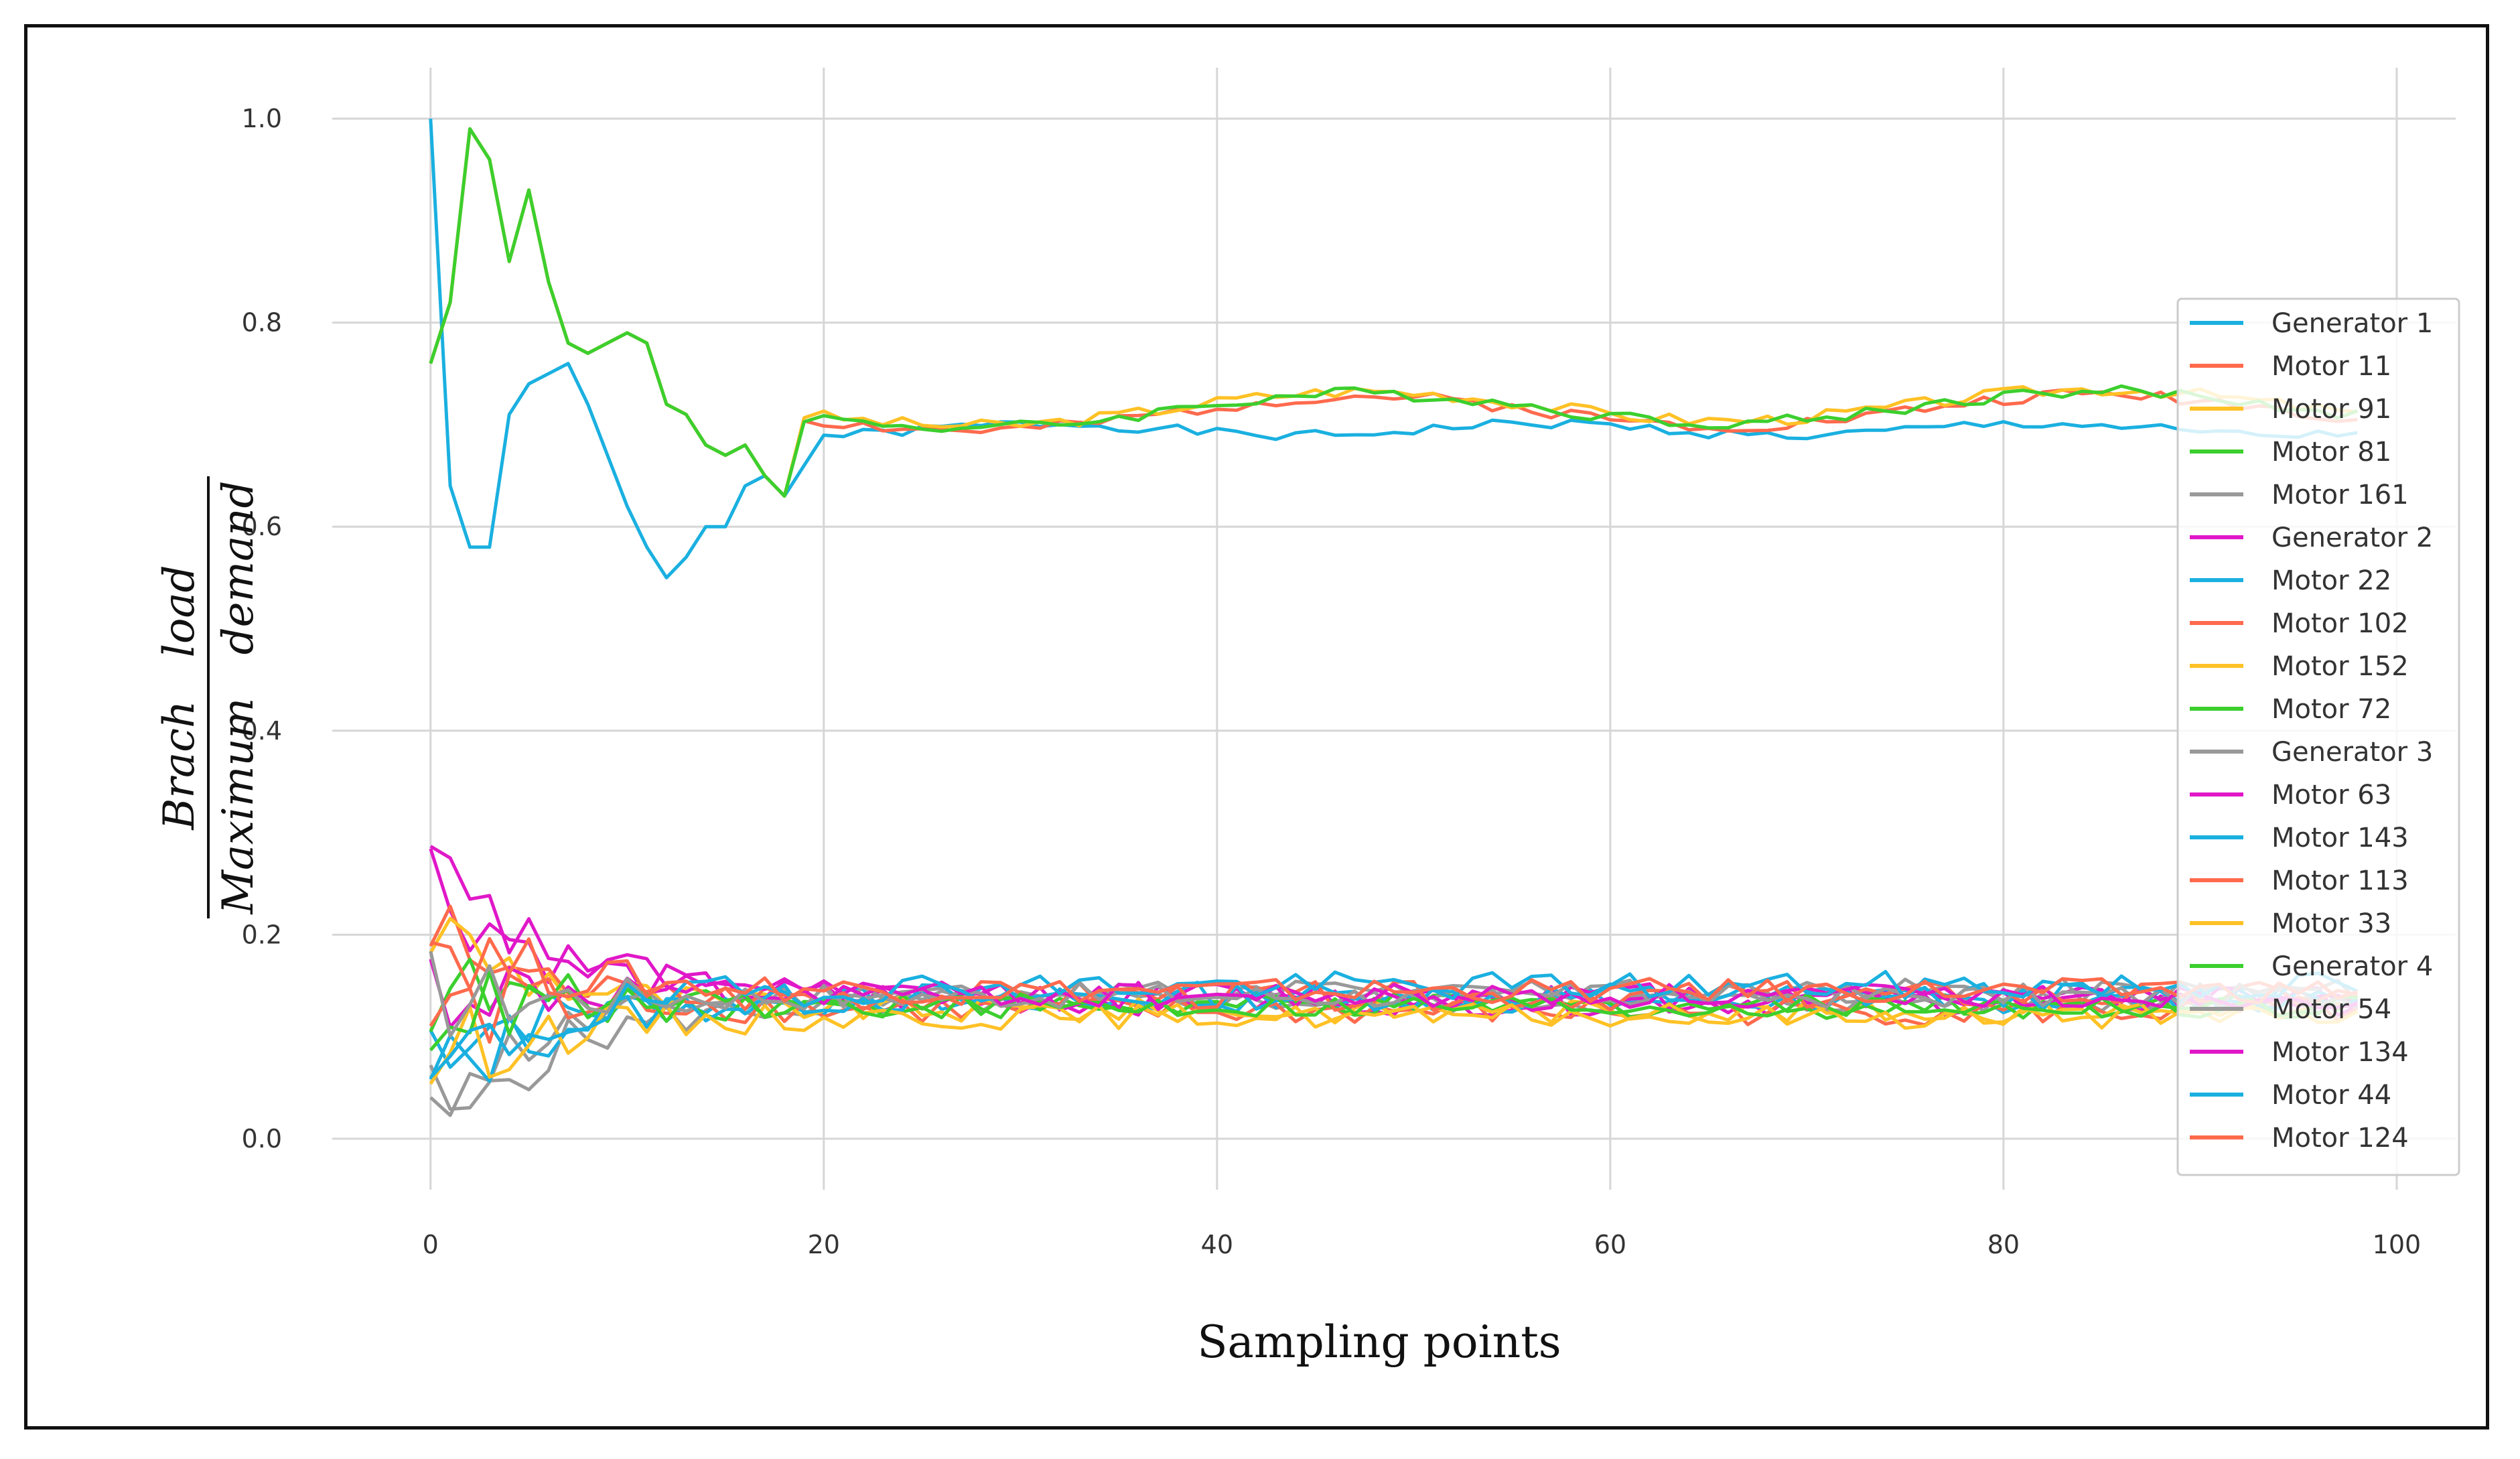  What do you see at coordinates (2352, 538) in the screenshot?
I see `legend-label: Generator 2` at bounding box center [2352, 538].